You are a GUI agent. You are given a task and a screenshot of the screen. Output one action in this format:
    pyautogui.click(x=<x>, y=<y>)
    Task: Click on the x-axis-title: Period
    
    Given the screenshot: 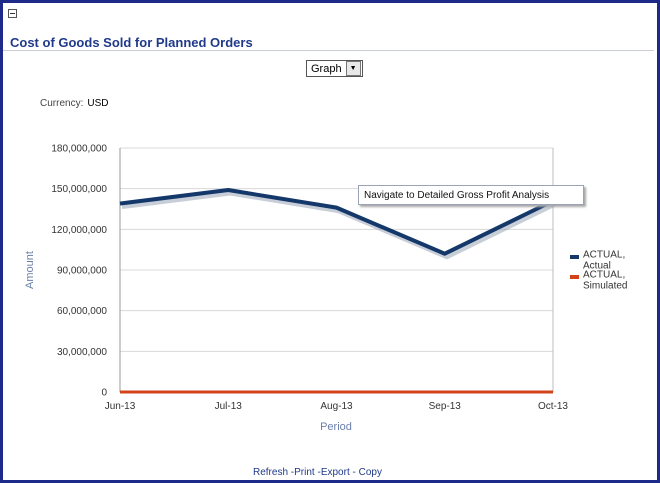 What is the action you would take?
    pyautogui.click(x=336, y=427)
    